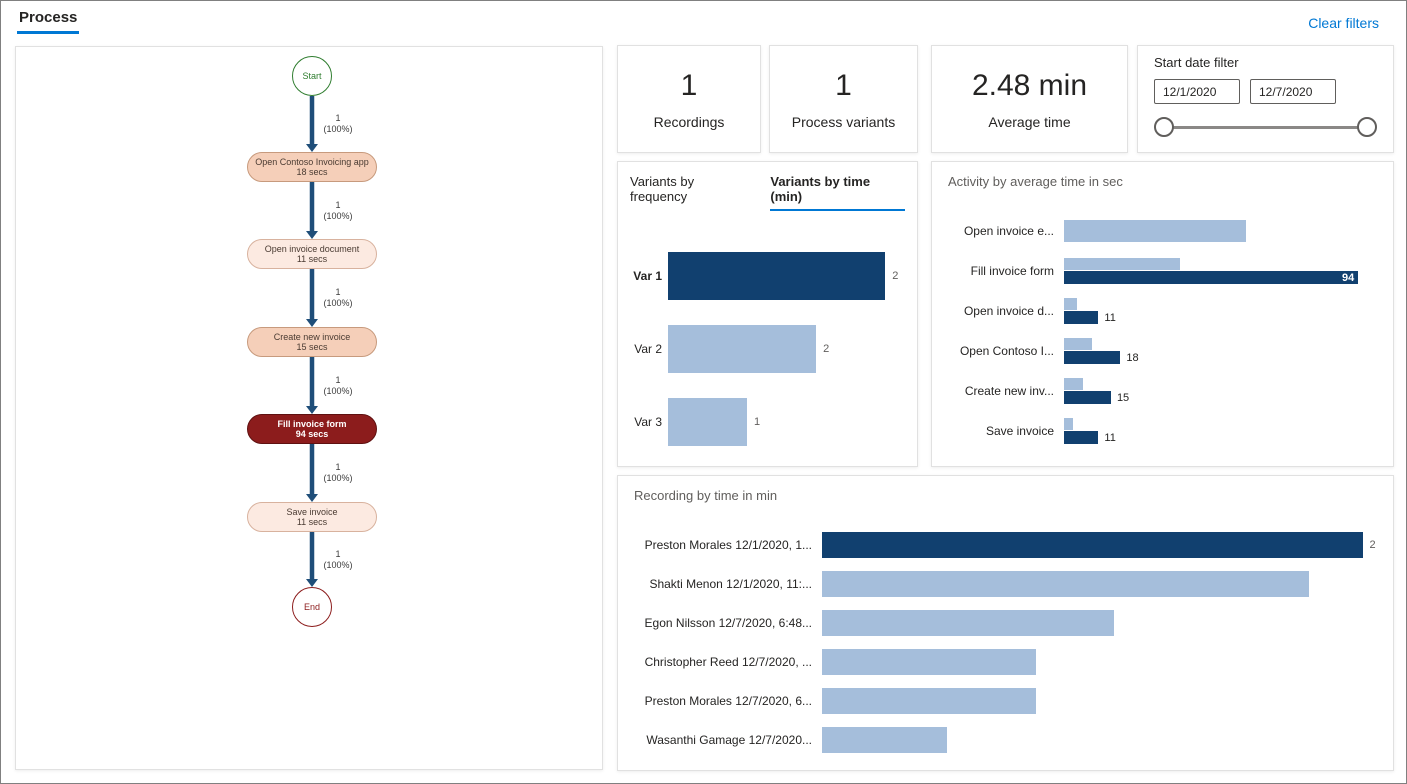 The height and width of the screenshot is (784, 1407). I want to click on flow-node-title: Open invoice document, so click(312, 249).